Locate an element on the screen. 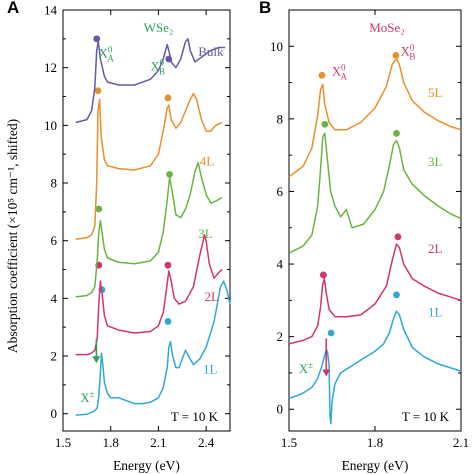 This screenshot has width=474, height=474. y-tick-label: 12 is located at coordinates (50, 67).